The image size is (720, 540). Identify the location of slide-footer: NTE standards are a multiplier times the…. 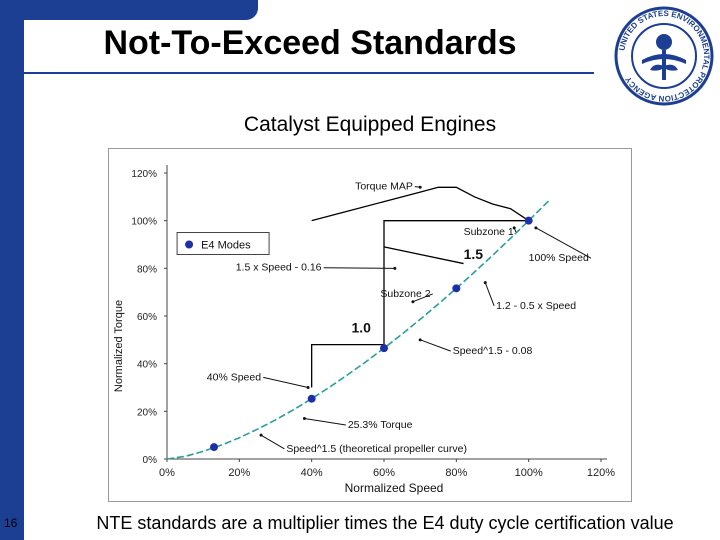
(385, 523).